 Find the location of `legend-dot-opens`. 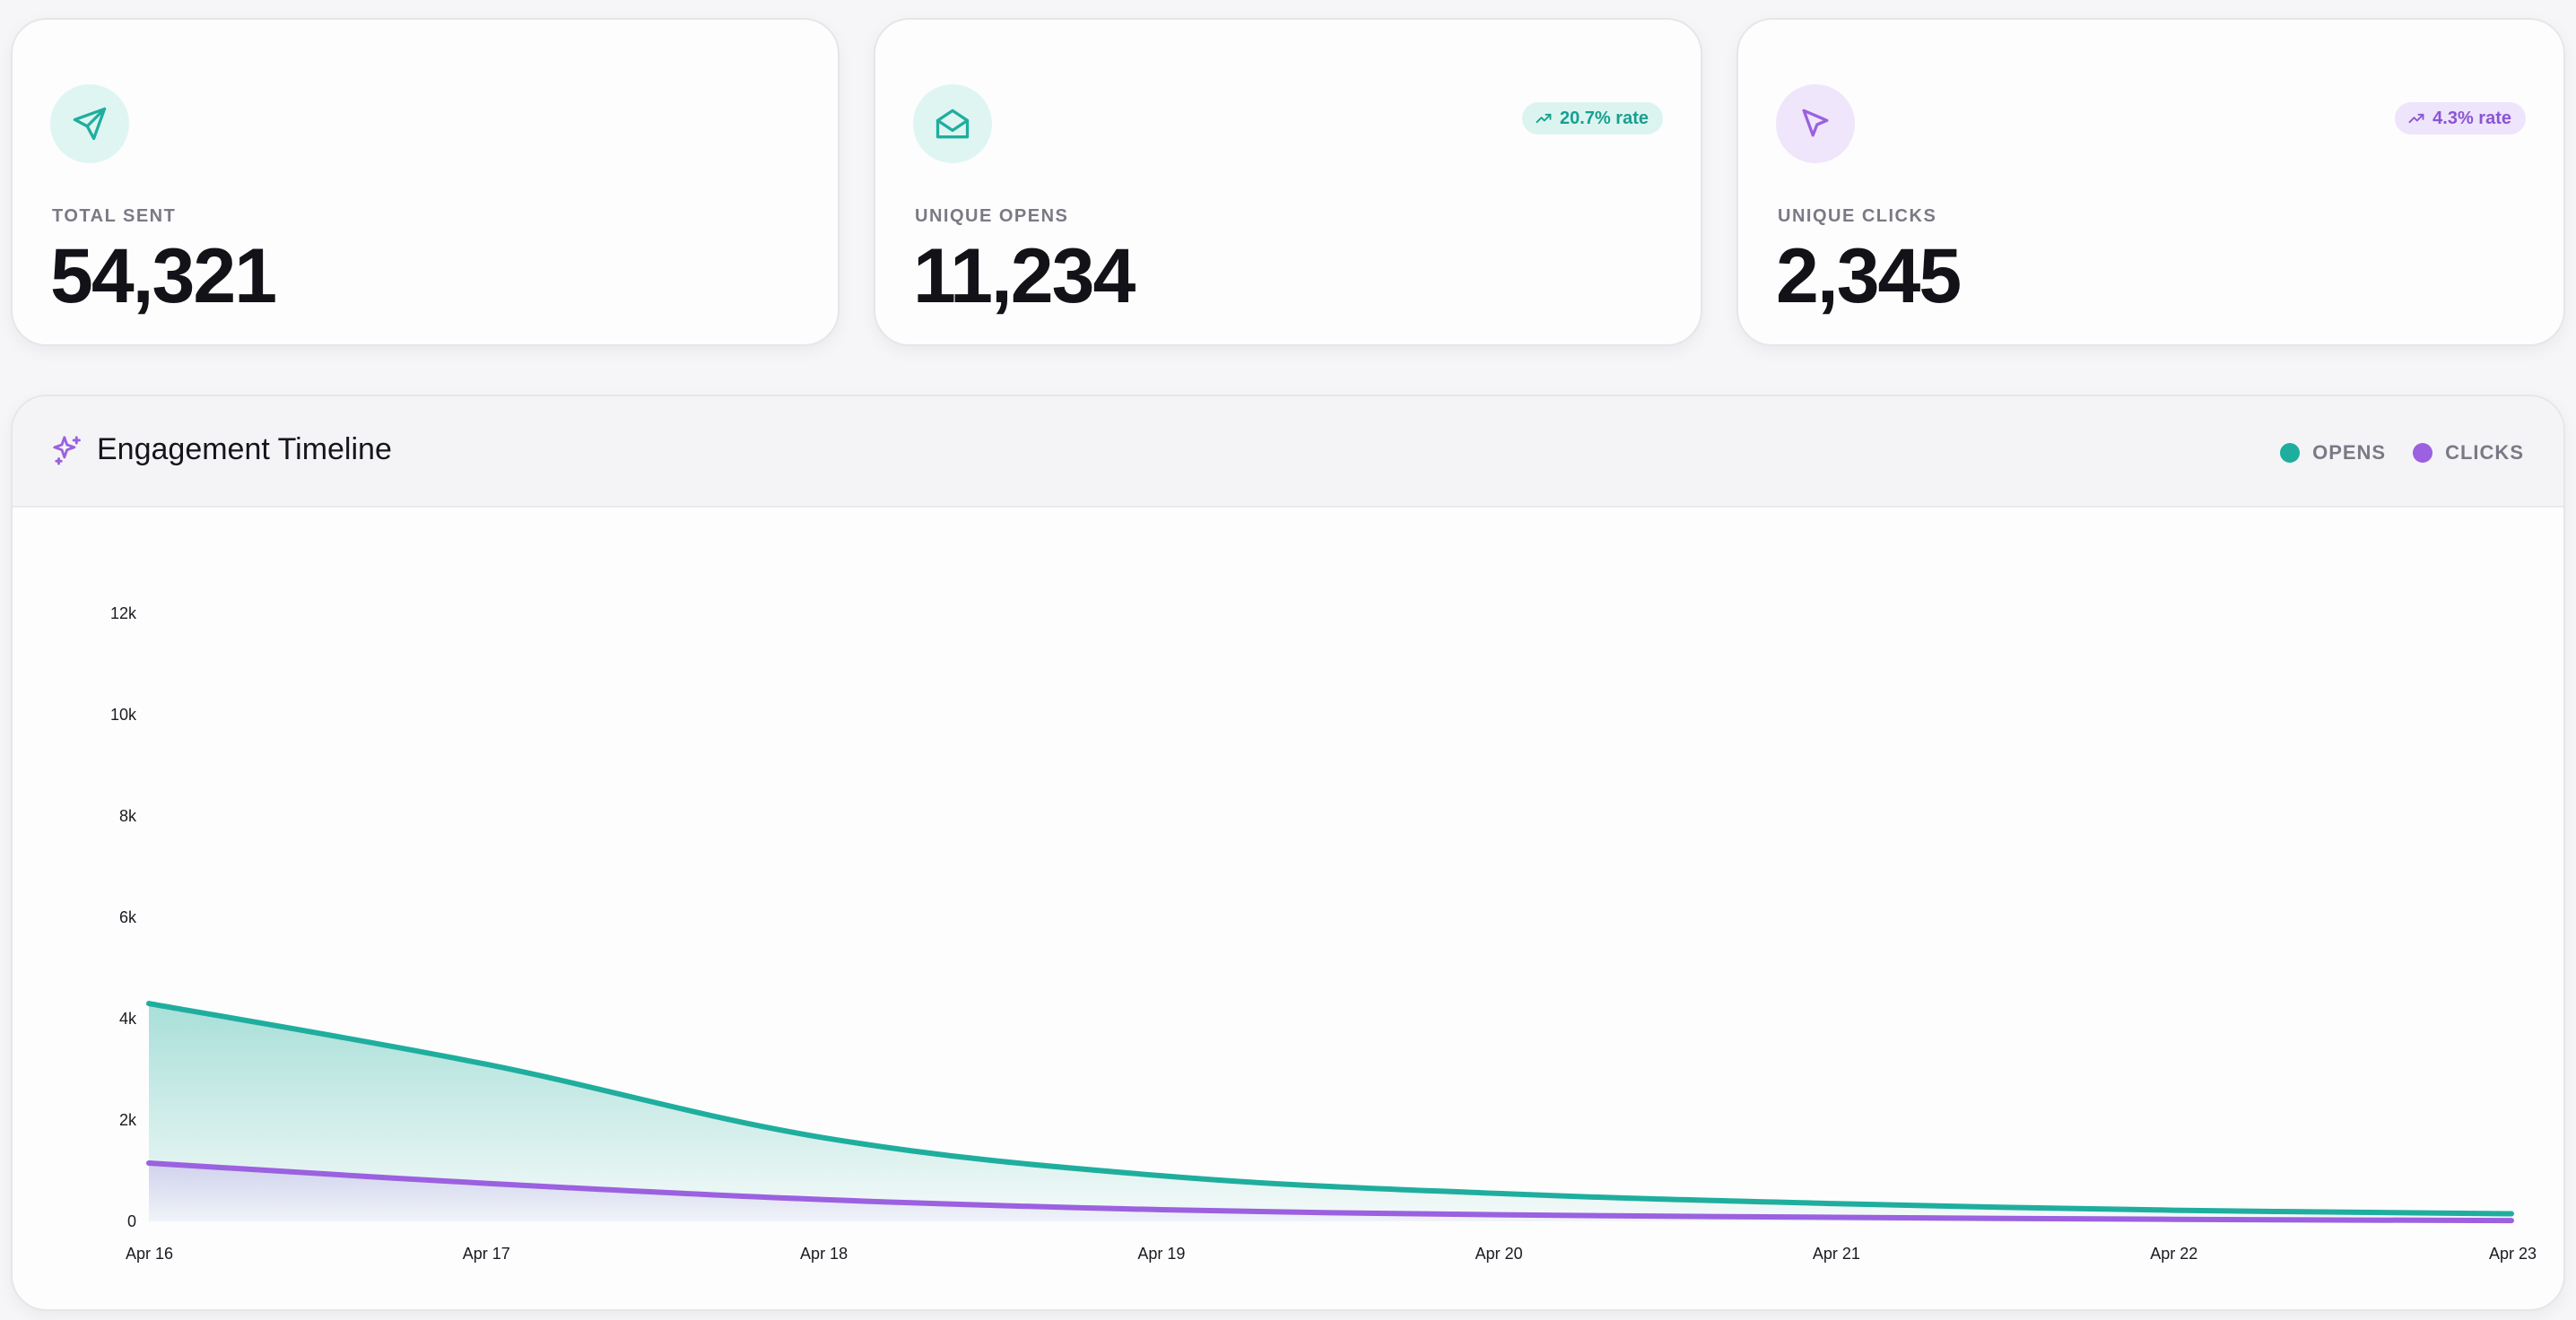

legend-dot-opens is located at coordinates (2290, 453).